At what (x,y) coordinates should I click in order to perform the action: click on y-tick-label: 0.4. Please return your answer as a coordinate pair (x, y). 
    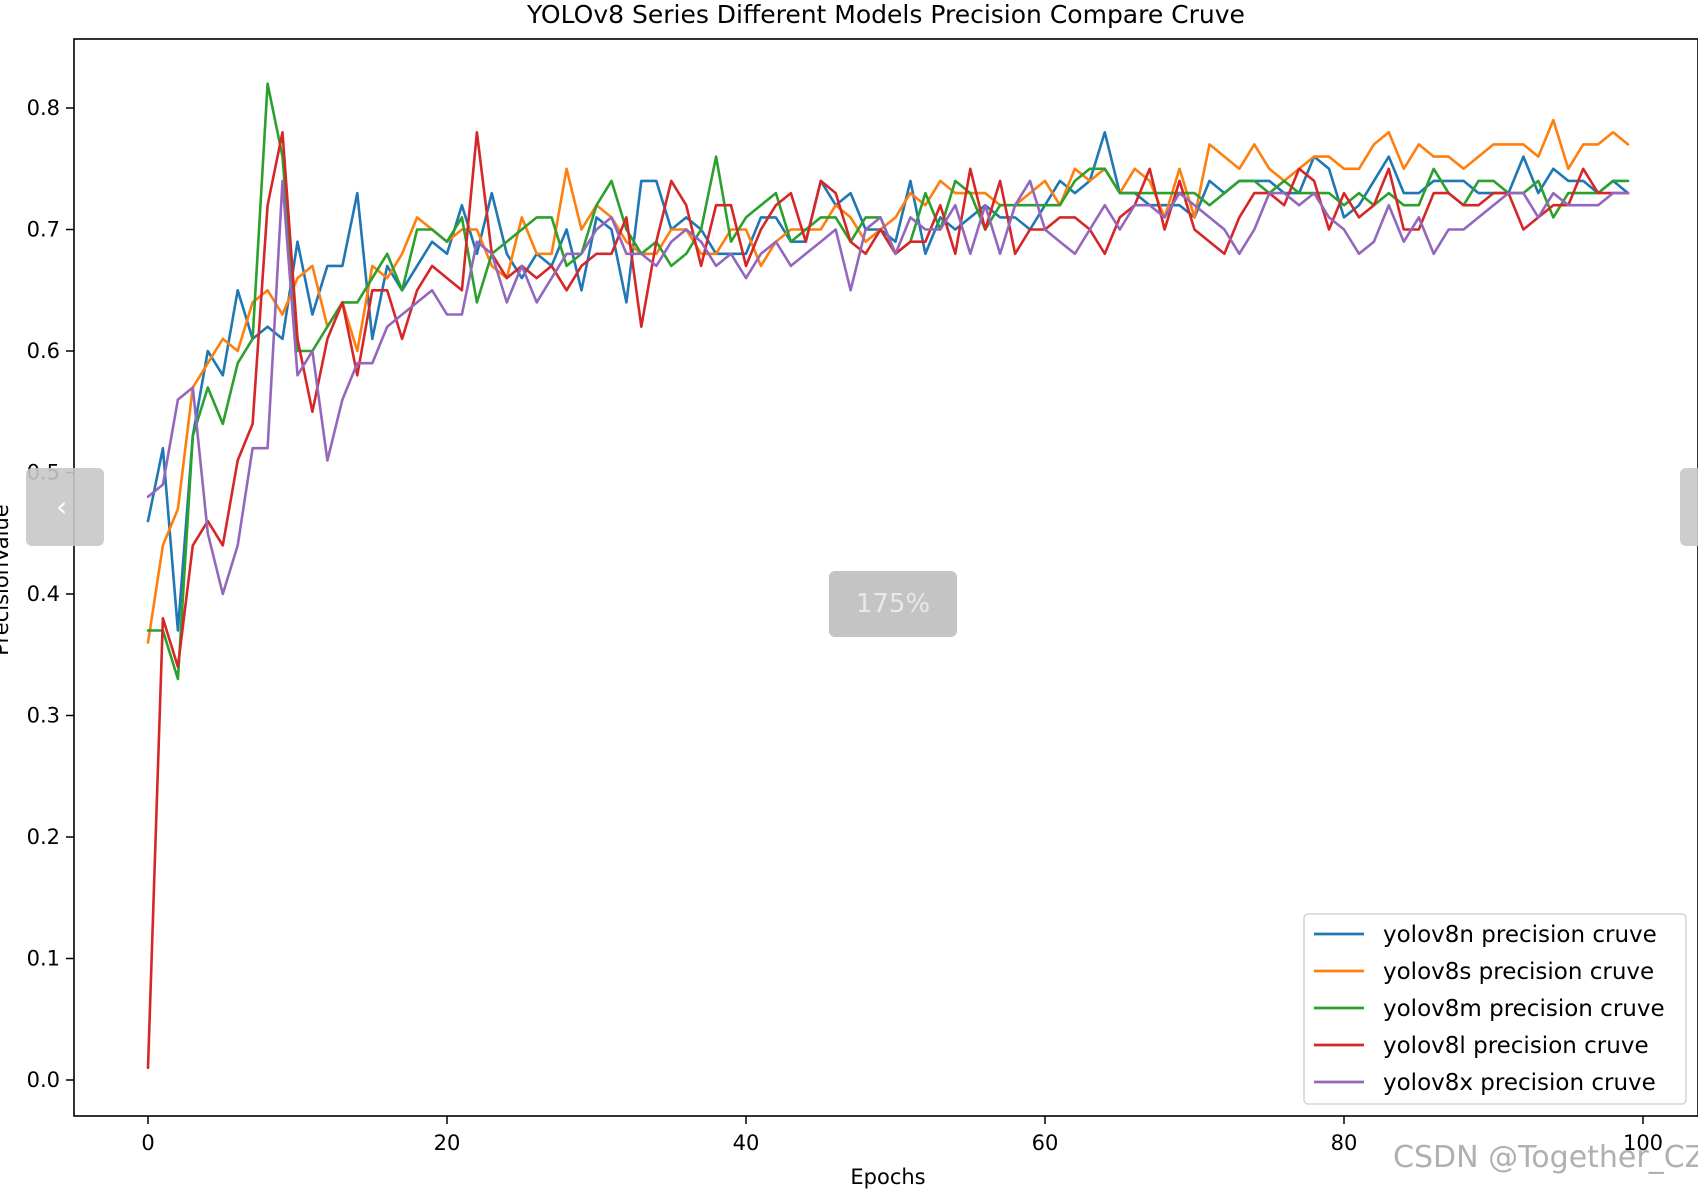
    Looking at the image, I should click on (43, 594).